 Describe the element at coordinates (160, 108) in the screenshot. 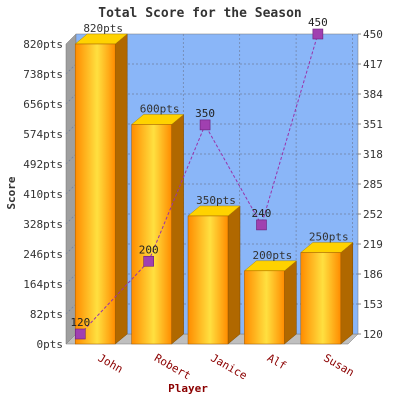

I see `bar-value-label: 600pts` at that location.